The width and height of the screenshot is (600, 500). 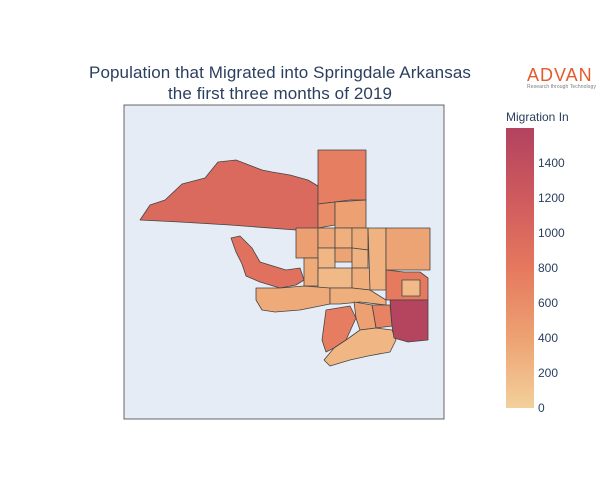 What do you see at coordinates (342, 177) in the screenshot?
I see `region-north-top` at bounding box center [342, 177].